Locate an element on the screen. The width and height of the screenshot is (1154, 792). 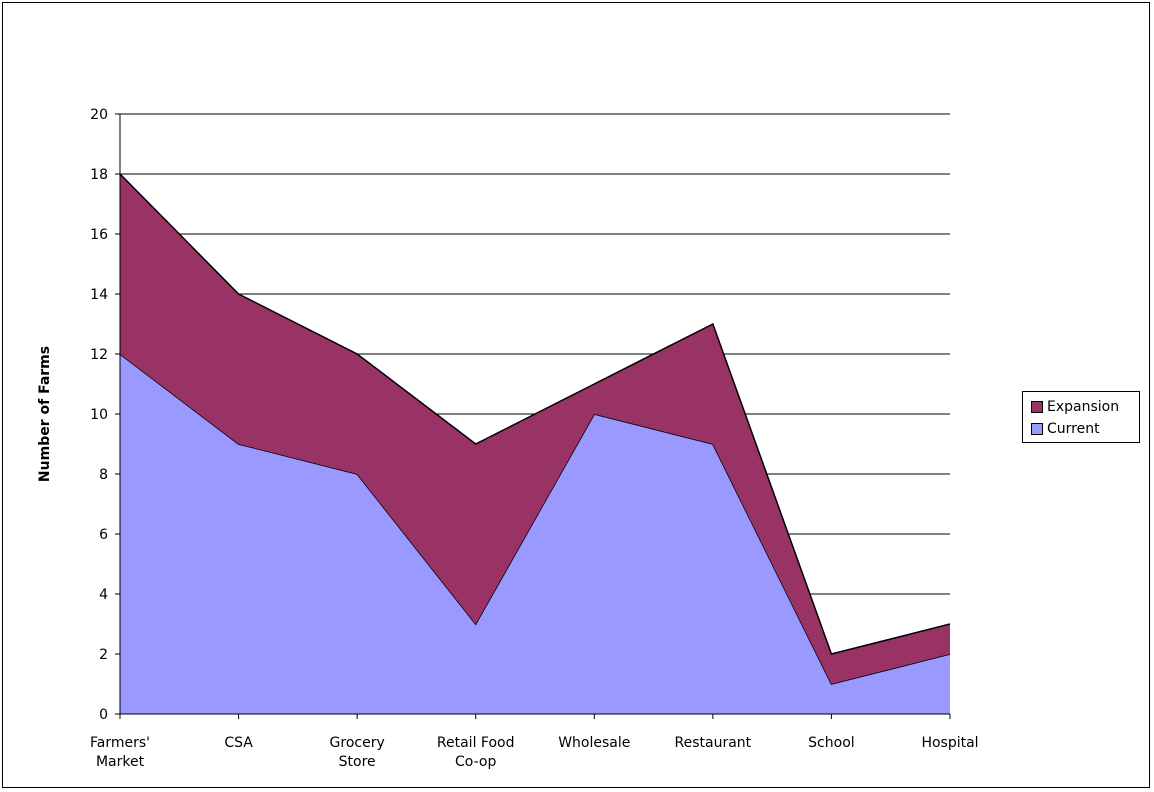
legend-item-expansion: Expansion is located at coordinates (1075, 407).